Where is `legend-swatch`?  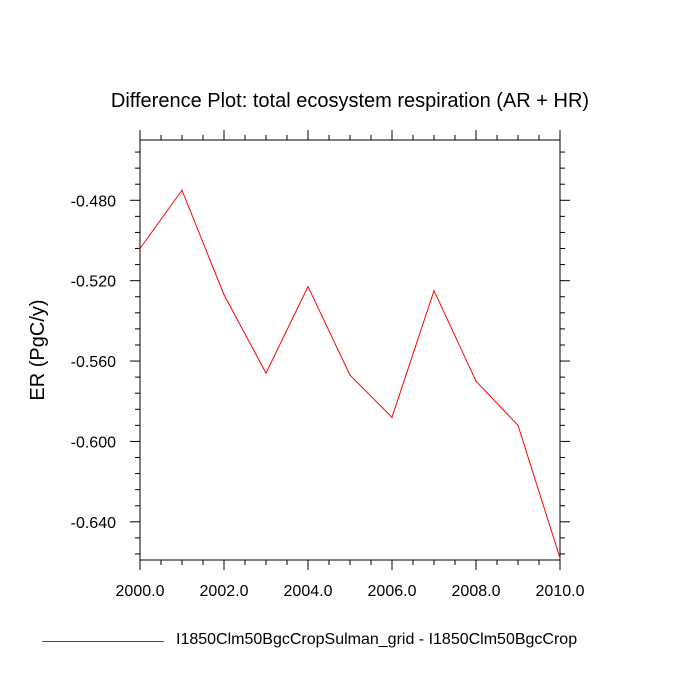
legend-swatch is located at coordinates (103, 641).